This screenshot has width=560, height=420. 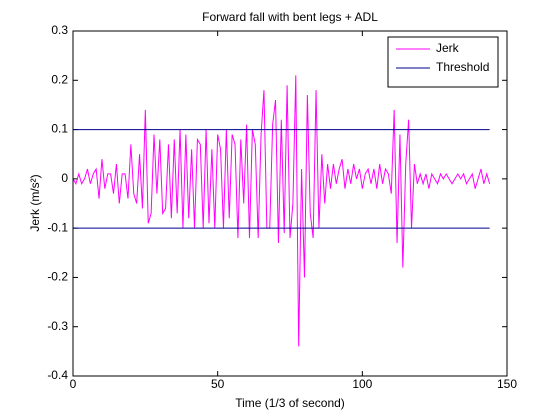 I want to click on y-tick-label: -0.2, so click(x=57, y=277).